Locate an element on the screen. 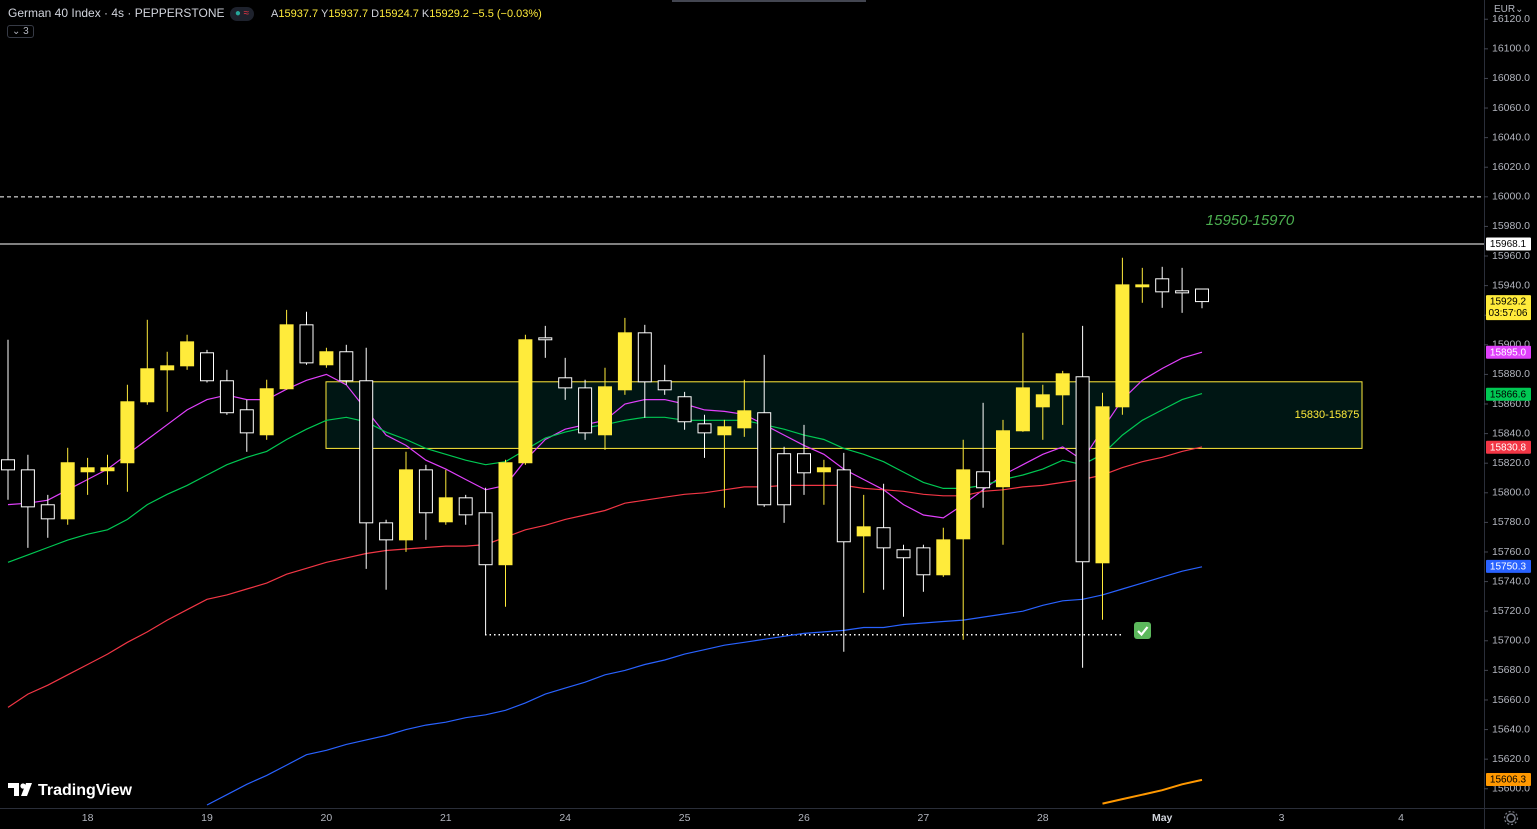  y-tick-label: 15740.0 is located at coordinates (1511, 581).